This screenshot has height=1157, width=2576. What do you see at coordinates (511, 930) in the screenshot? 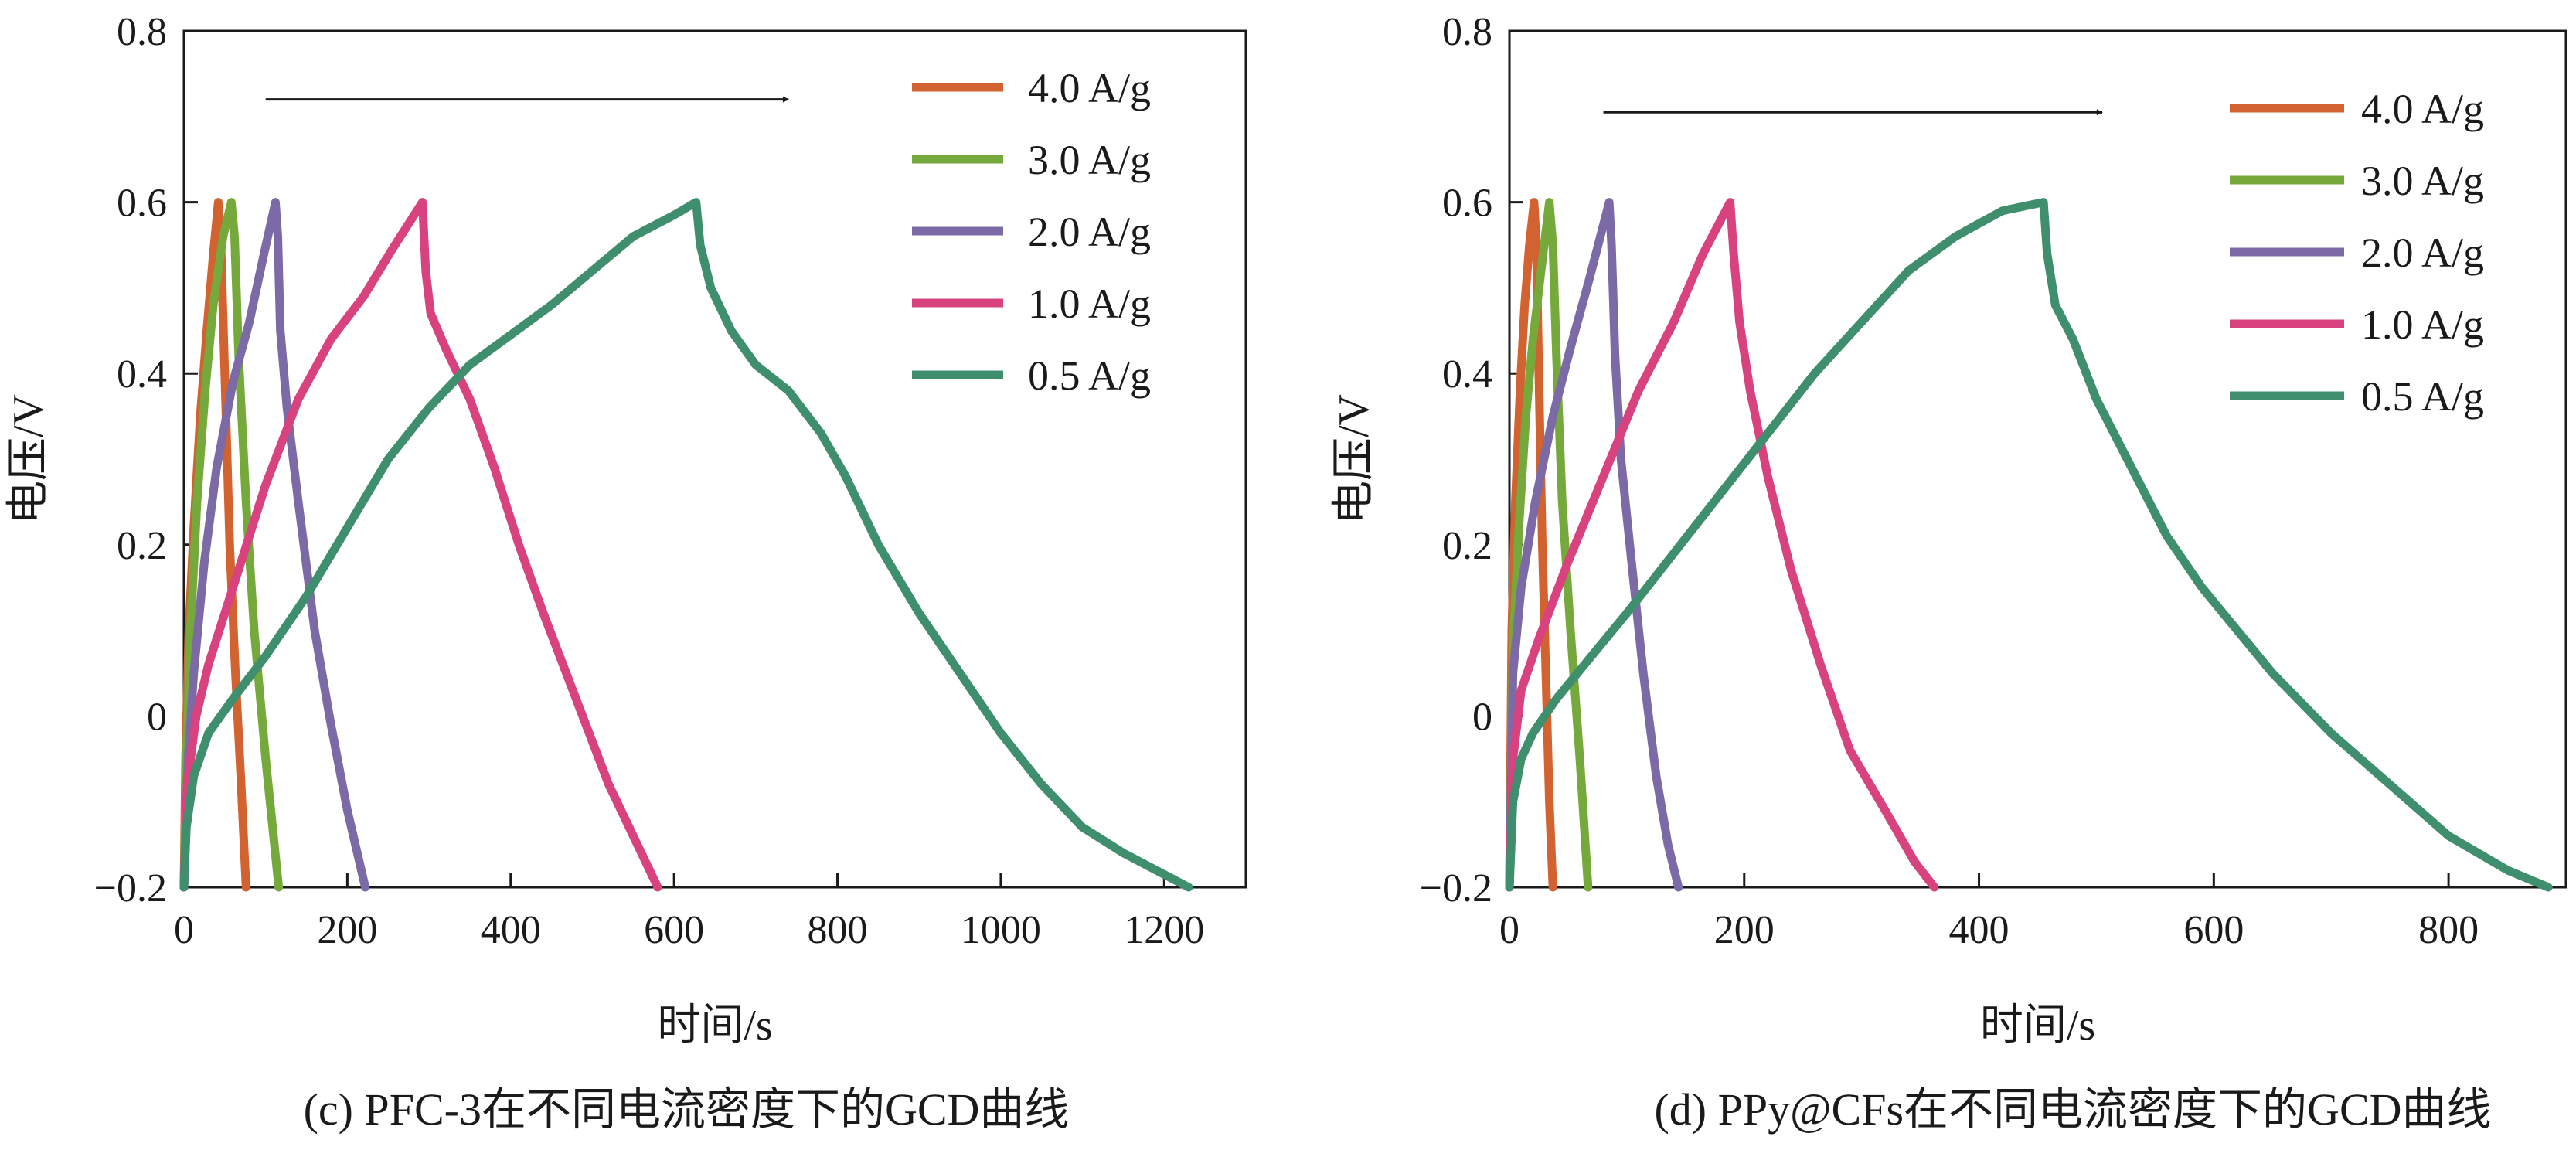
I see `x-tick-label-c: 400` at bounding box center [511, 930].